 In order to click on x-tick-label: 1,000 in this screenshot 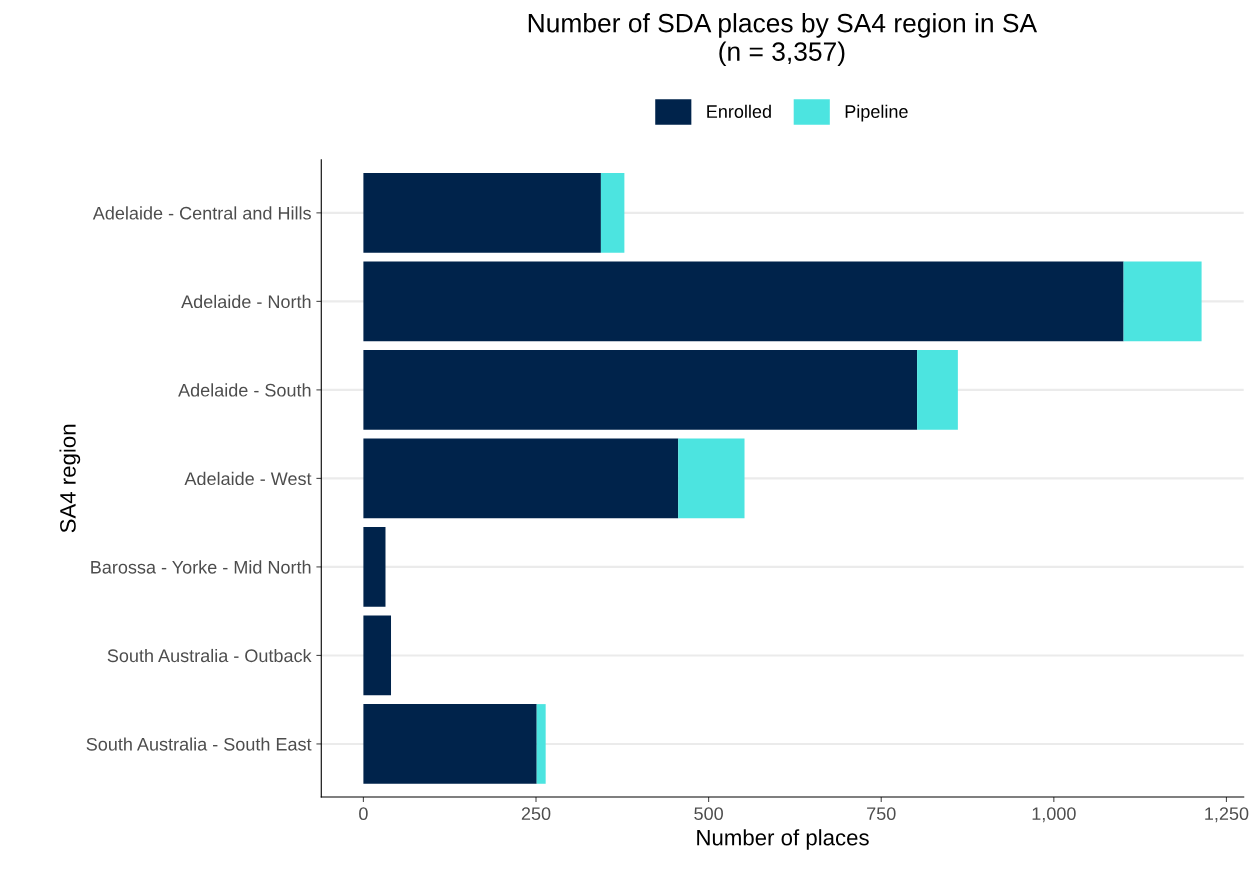, I will do `click(1054, 815)`.